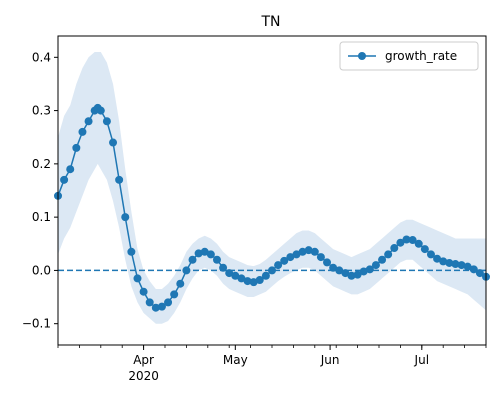 This screenshot has height=400, width=500. I want to click on x-tick-label: Jun, so click(330, 360).